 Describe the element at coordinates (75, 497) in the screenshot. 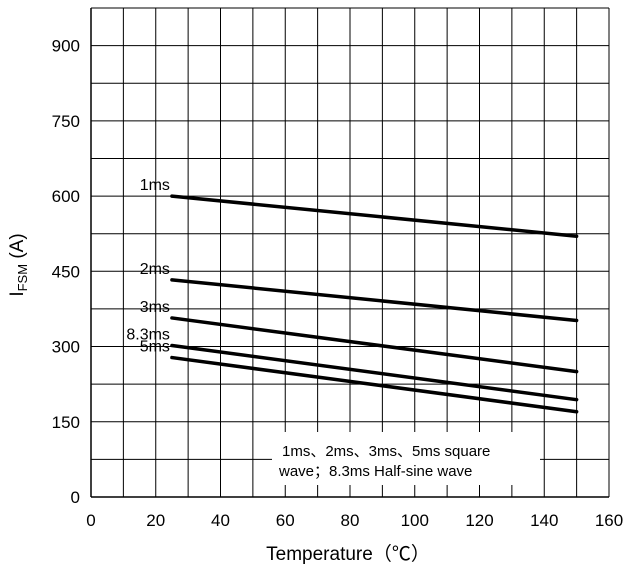

I see `y-tick-label: 0` at that location.